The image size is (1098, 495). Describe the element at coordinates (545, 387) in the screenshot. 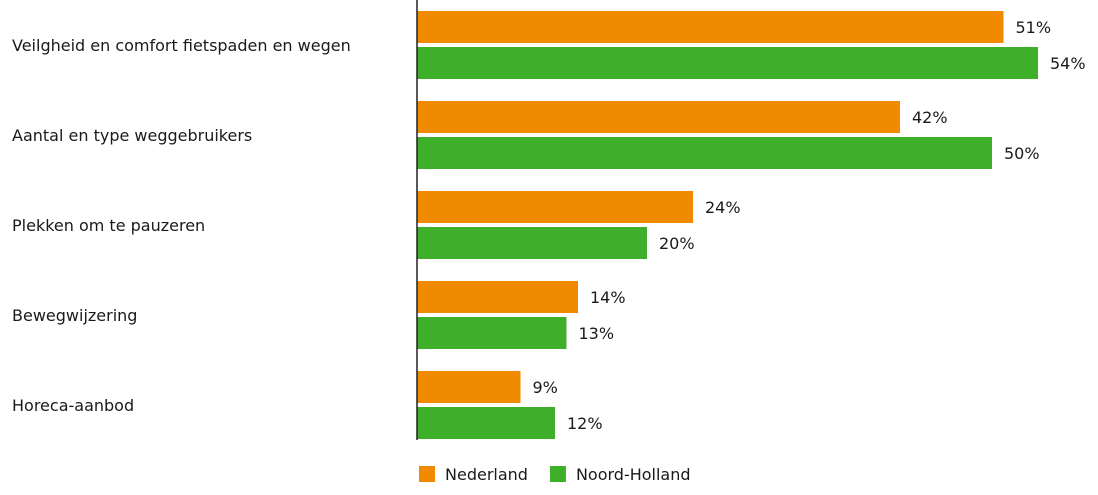

I see `value-label: 9%` at that location.